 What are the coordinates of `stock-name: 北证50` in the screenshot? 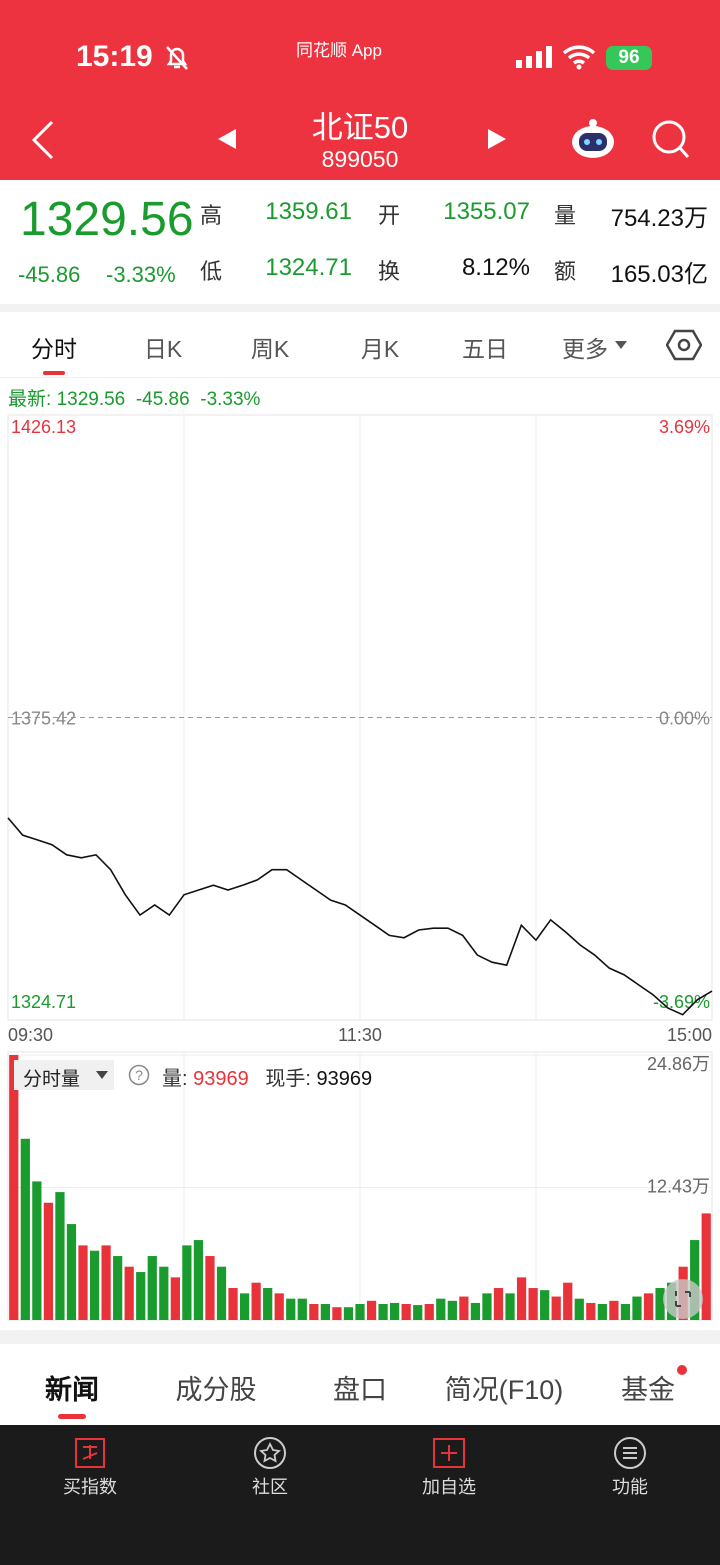 It's located at (360, 127).